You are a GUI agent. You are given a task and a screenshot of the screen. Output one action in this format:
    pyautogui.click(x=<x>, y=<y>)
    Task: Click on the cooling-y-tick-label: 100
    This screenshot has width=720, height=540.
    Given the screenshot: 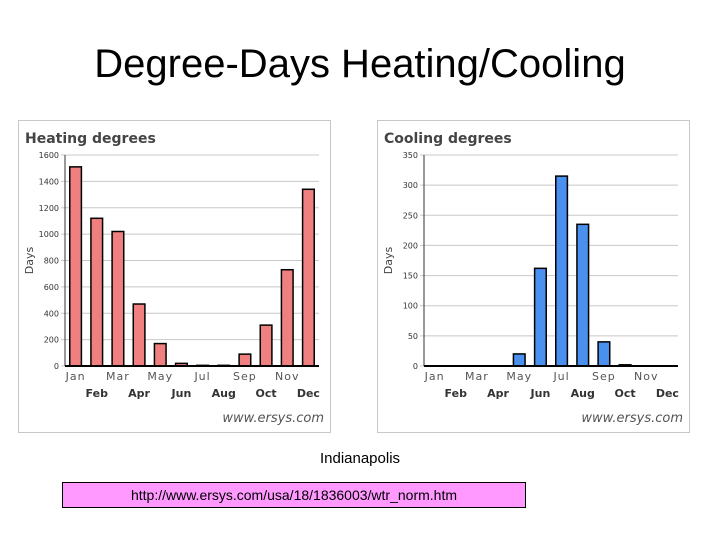 What is the action you would take?
    pyautogui.click(x=410, y=306)
    